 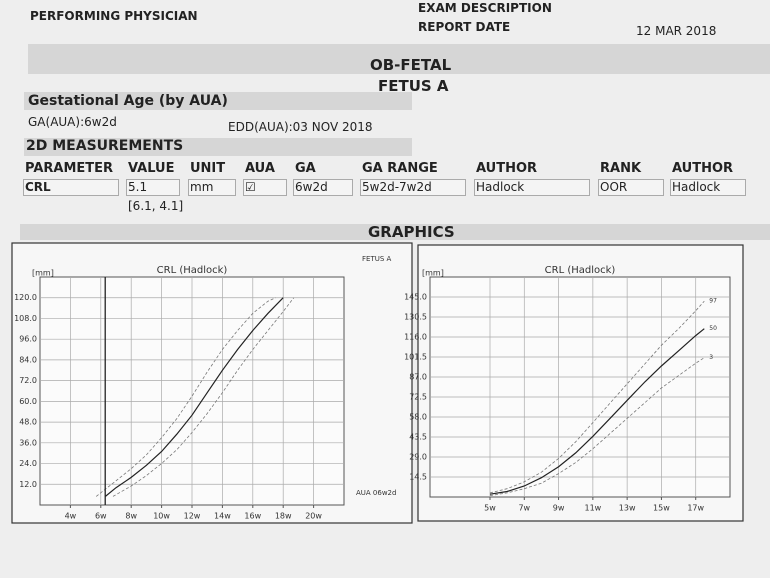 What do you see at coordinates (161, 516) in the screenshot?
I see `x-tick-label: 10w` at bounding box center [161, 516].